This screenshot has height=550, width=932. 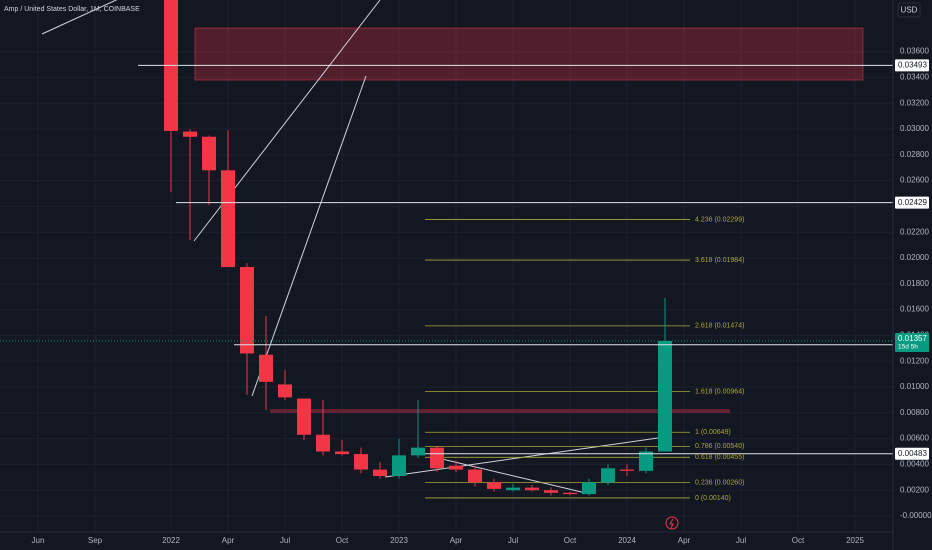 I want to click on y-tick-label: 0.03200, so click(x=914, y=102).